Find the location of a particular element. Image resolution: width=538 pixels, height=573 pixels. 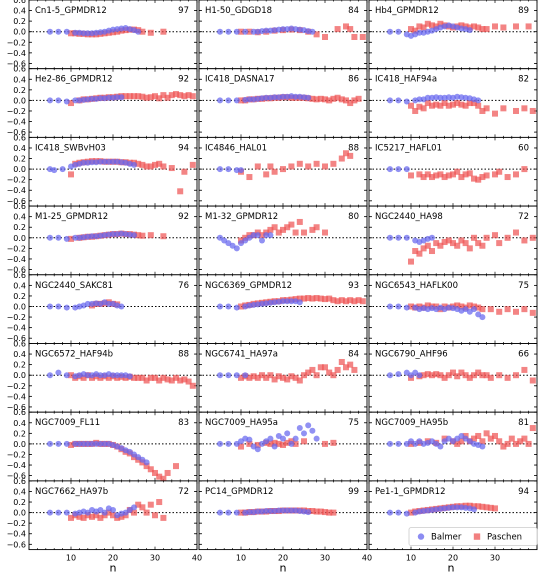

y-tick-label: 0.4 is located at coordinates (19, 217).